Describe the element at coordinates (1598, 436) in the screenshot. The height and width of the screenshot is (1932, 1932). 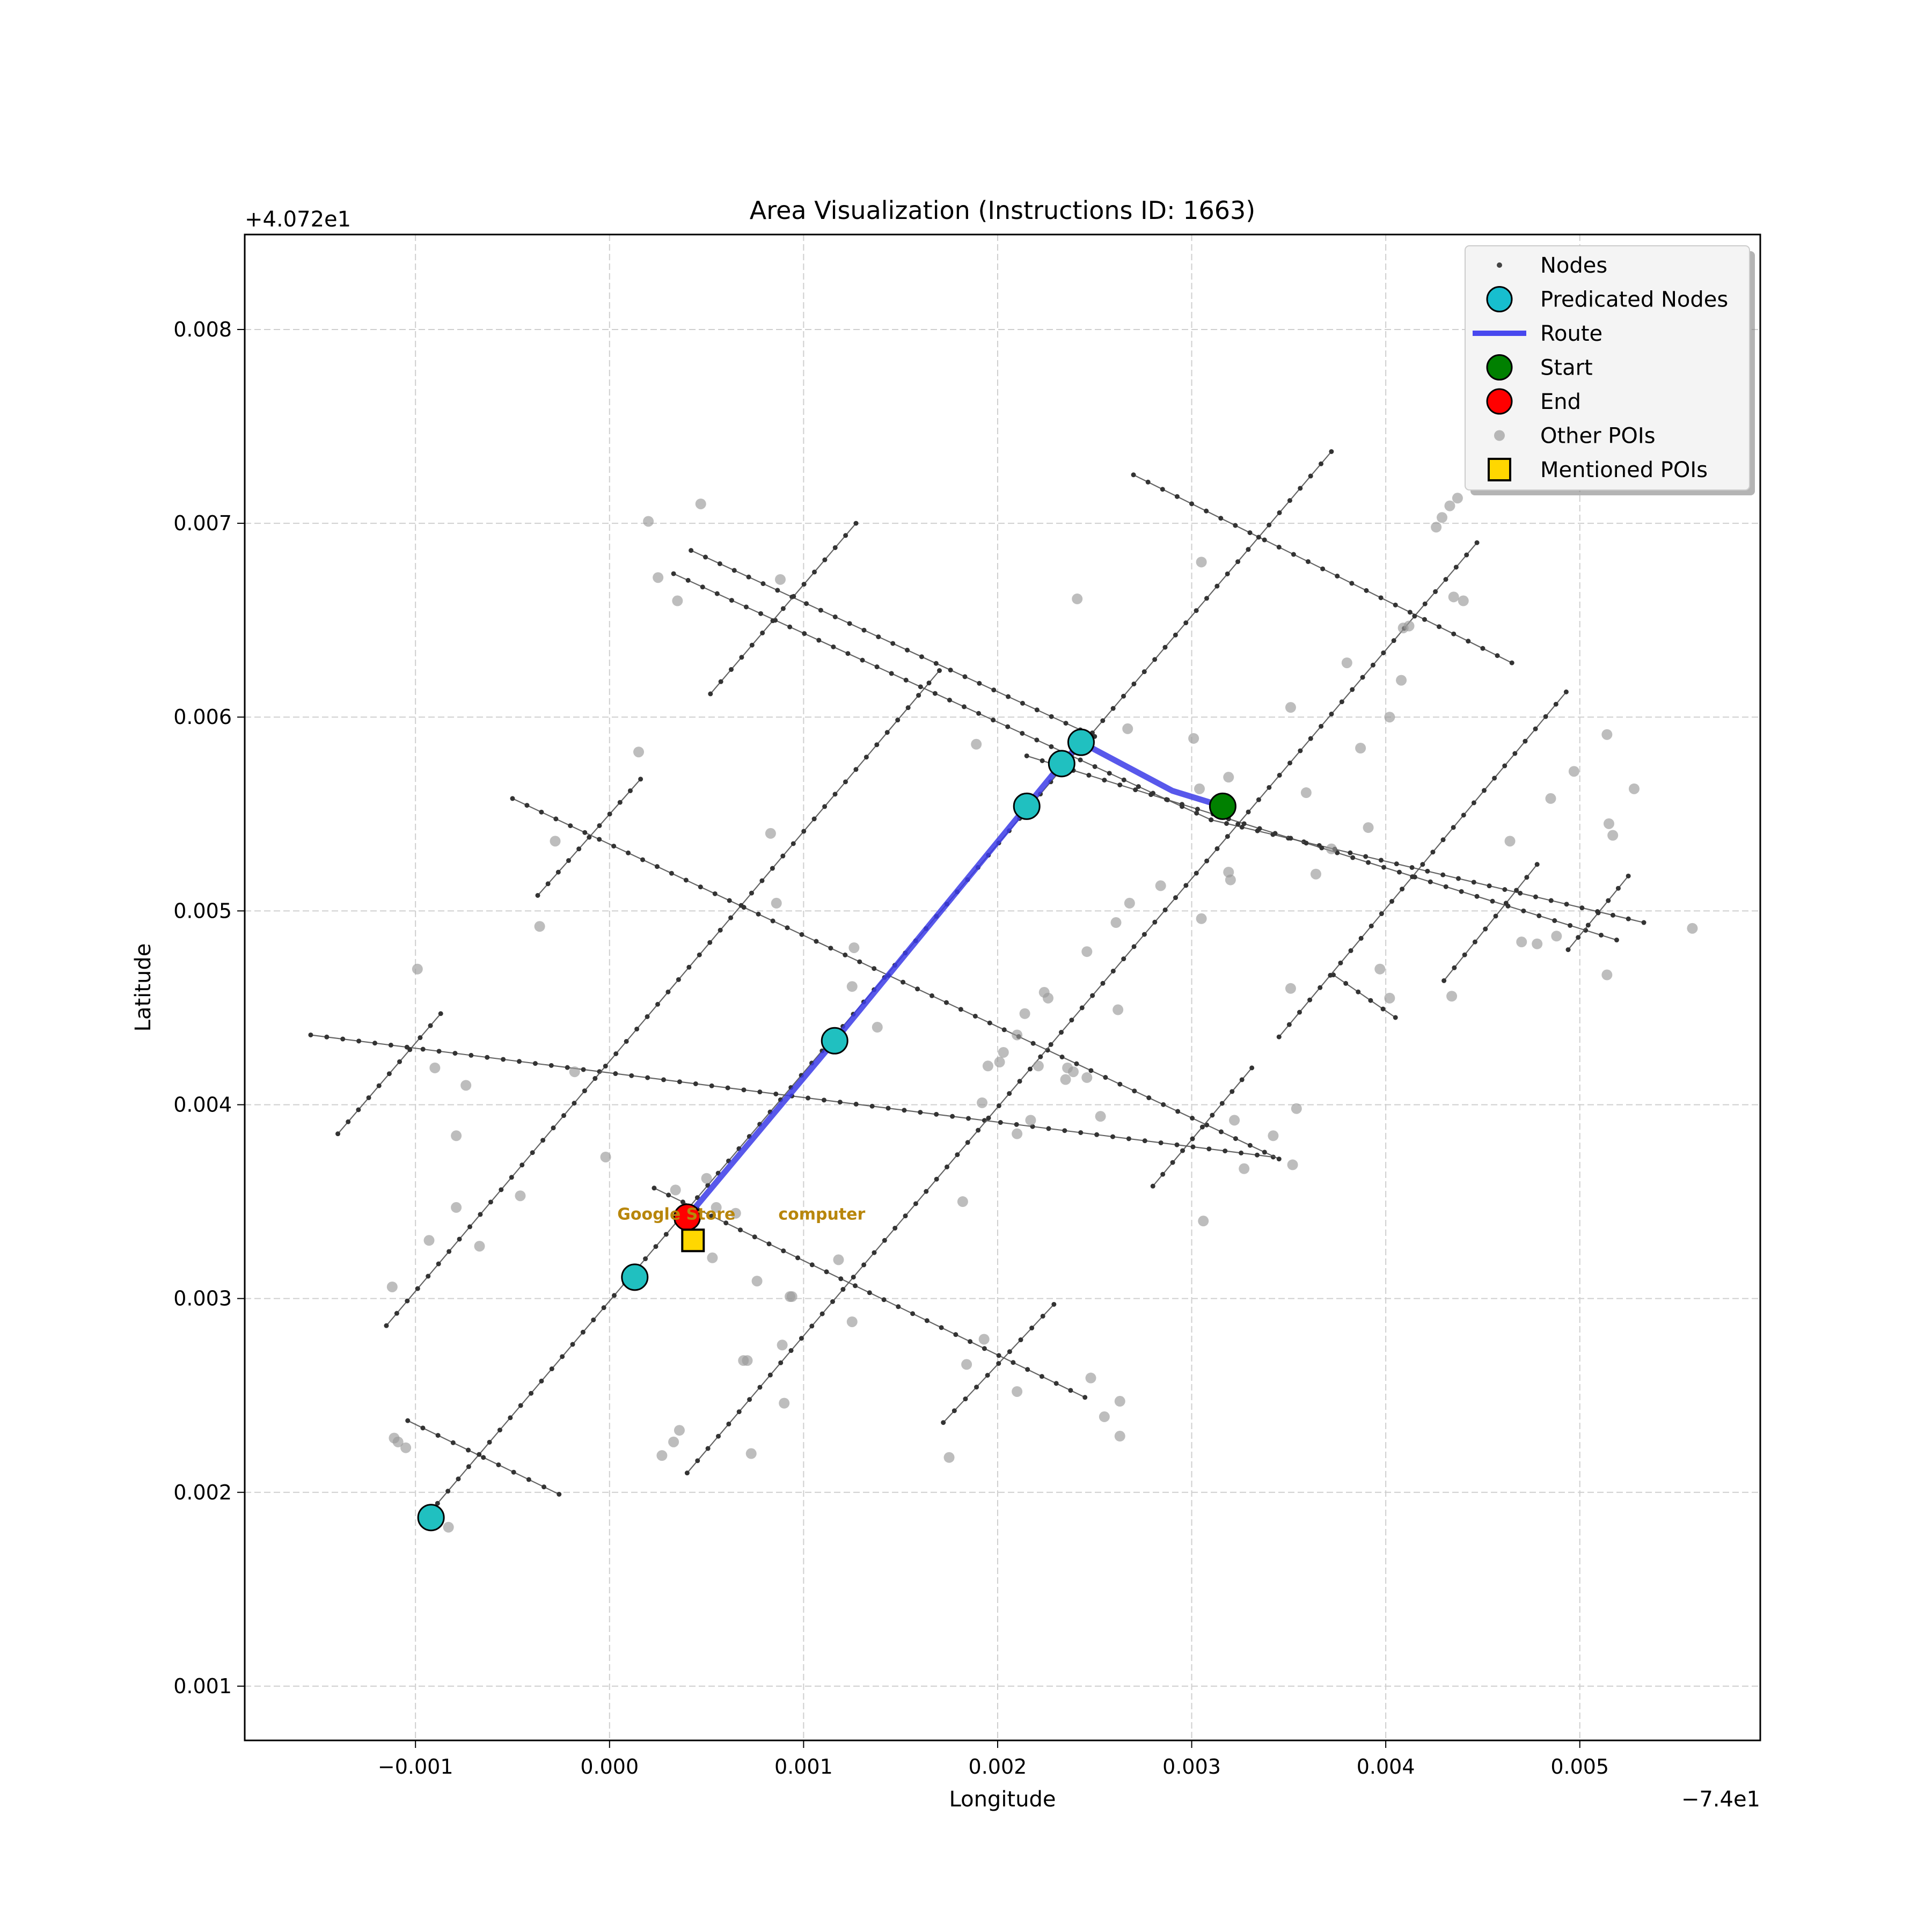
I see `legend-label: Other POIs` at that location.